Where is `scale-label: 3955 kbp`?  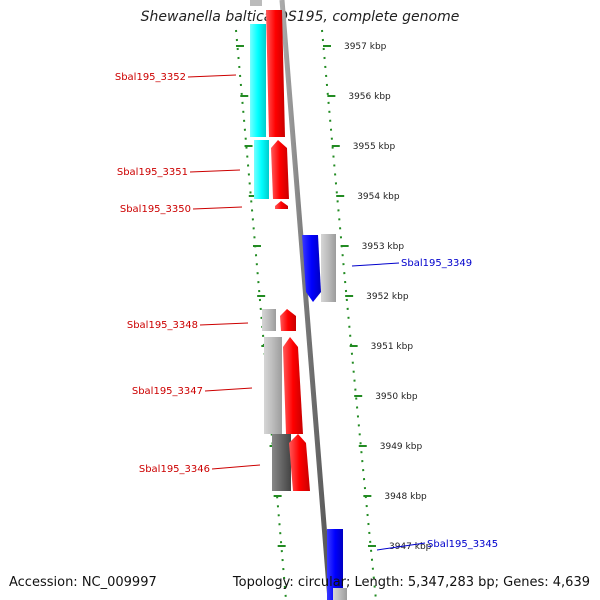
scale-label: 3955 kbp is located at coordinates (374, 147).